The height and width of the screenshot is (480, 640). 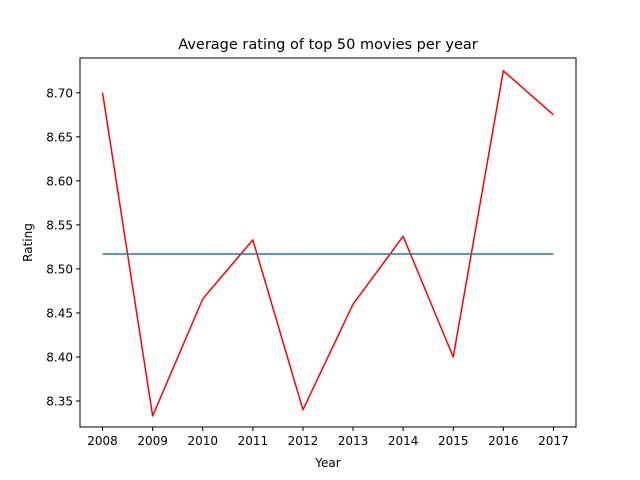 What do you see at coordinates (253, 441) in the screenshot?
I see `x-tick-label: 2011` at bounding box center [253, 441].